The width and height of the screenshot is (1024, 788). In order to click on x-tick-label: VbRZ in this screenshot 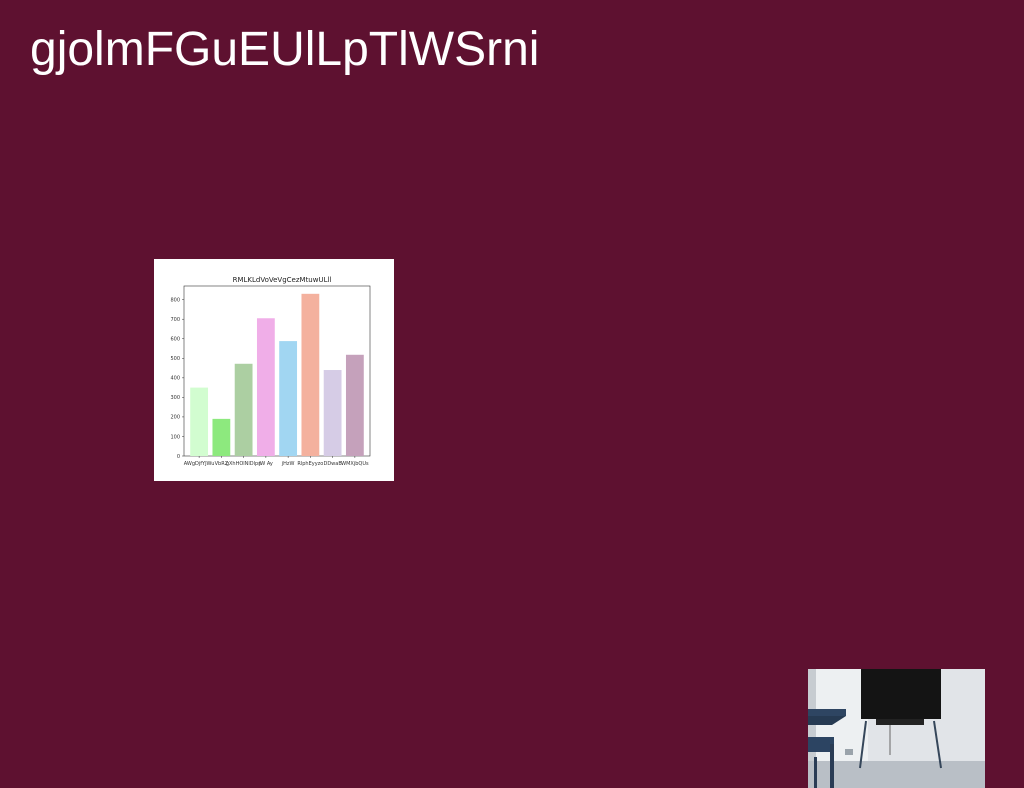, I will do `click(222, 464)`.